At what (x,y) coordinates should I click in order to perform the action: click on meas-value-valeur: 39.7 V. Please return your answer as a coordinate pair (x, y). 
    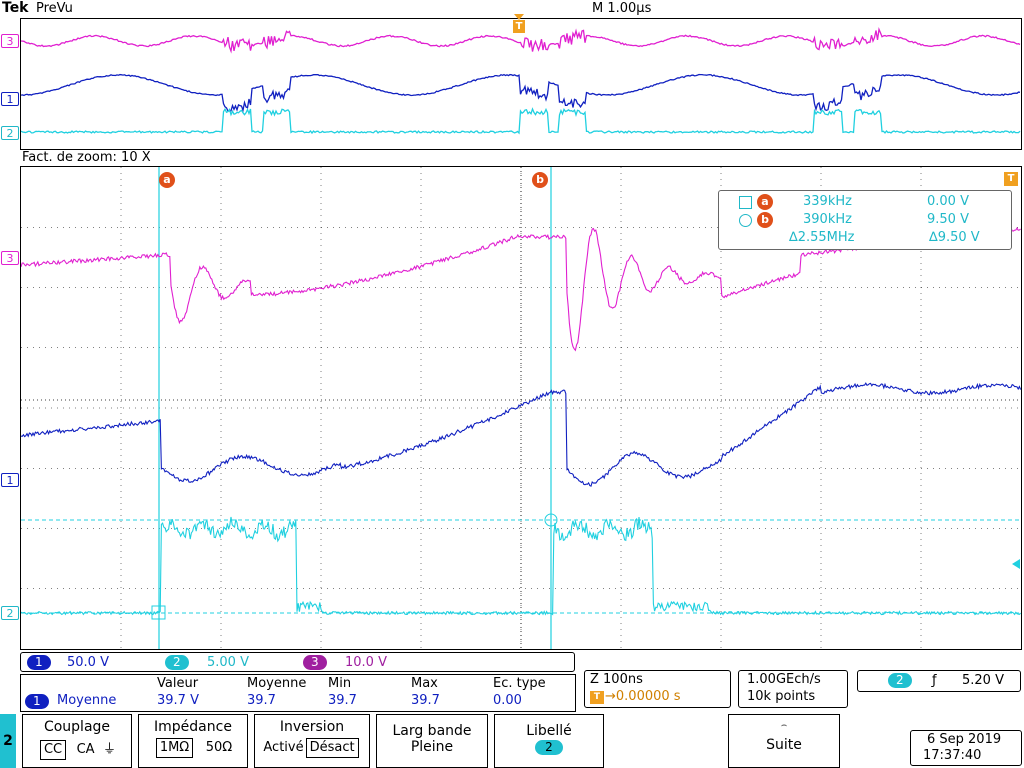
    Looking at the image, I should click on (178, 700).